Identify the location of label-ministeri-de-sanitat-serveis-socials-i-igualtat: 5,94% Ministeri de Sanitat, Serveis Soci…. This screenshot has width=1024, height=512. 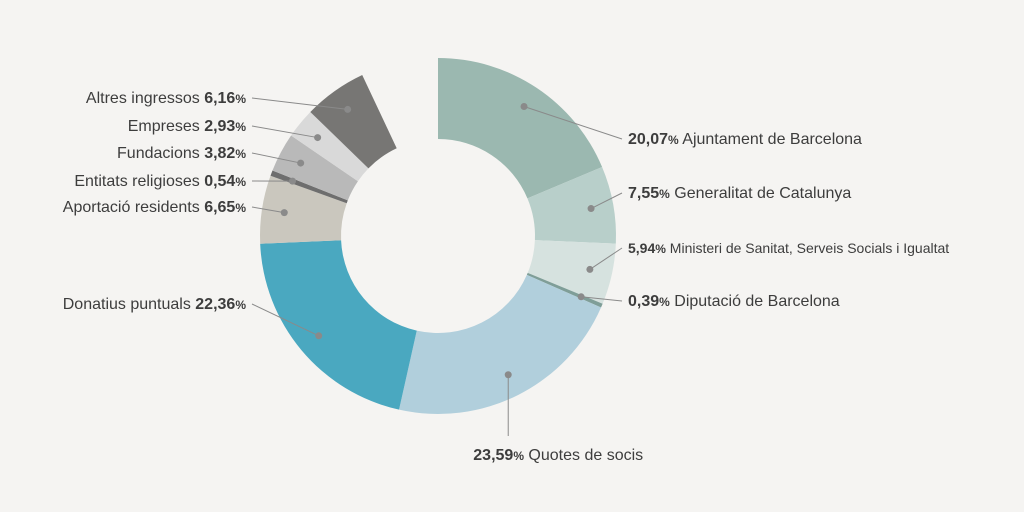
(788, 248).